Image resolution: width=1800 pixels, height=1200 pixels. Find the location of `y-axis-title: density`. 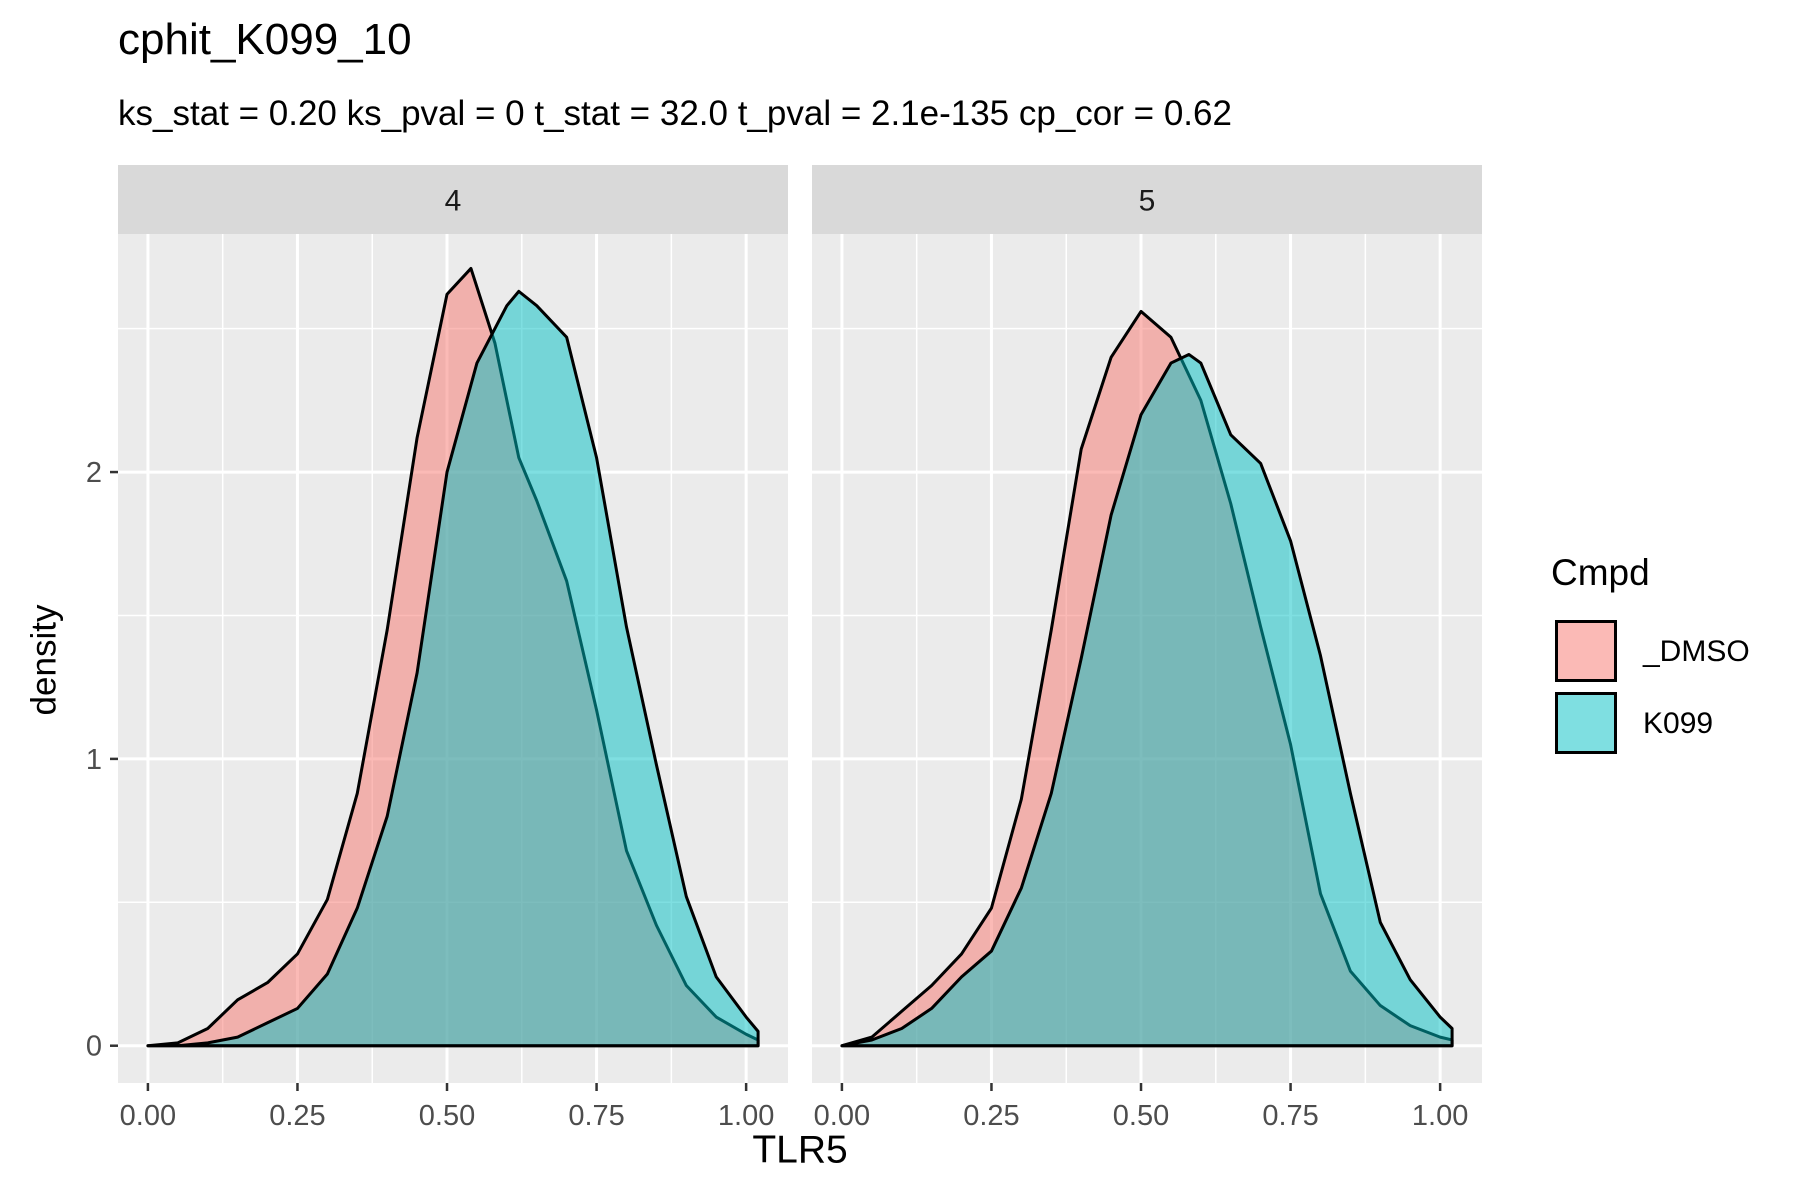

y-axis-title: density is located at coordinates (44, 660).